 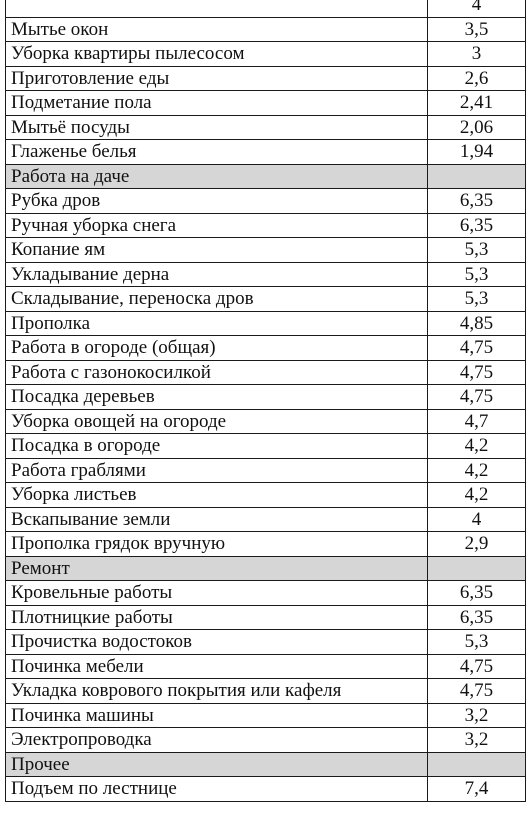 What do you see at coordinates (216, 201) in the screenshot?
I see `activity-name-cell: Рубка дров` at bounding box center [216, 201].